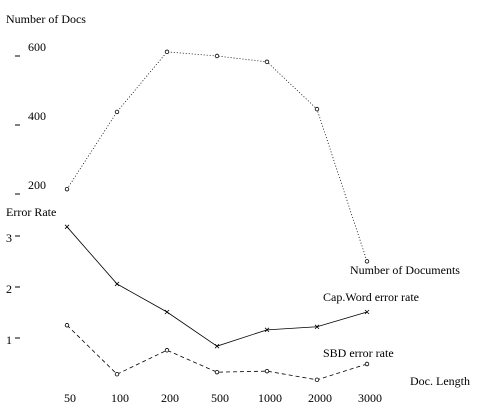  I want to click on y-tick-label: 400, so click(37, 116).